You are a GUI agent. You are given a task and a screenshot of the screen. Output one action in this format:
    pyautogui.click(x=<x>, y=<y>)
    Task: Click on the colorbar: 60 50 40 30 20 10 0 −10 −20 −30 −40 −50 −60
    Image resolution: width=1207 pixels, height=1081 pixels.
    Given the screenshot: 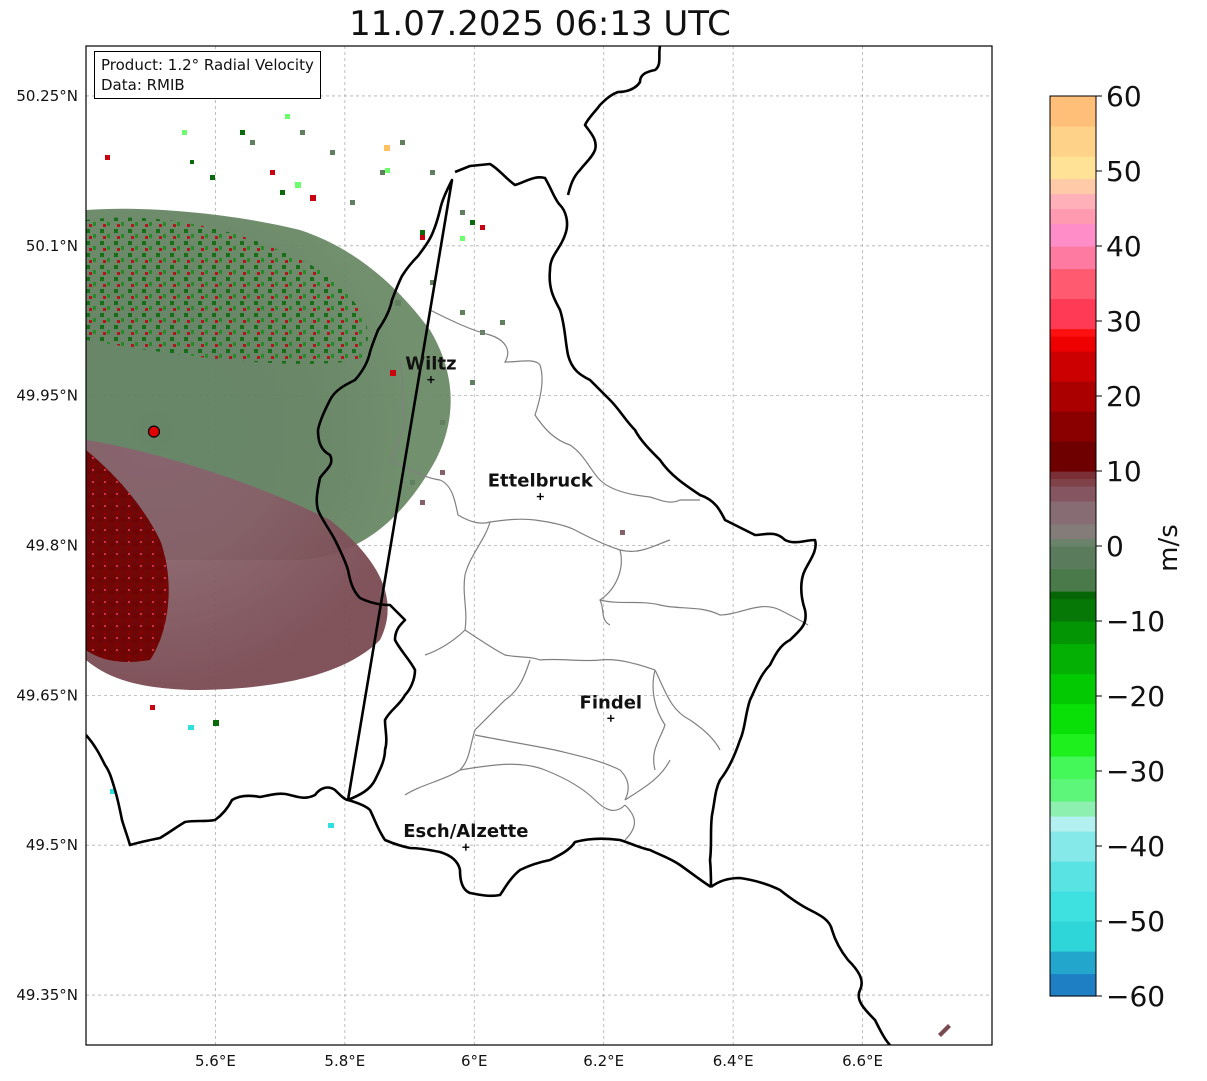 What is the action you would take?
    pyautogui.click(x=1107, y=546)
    